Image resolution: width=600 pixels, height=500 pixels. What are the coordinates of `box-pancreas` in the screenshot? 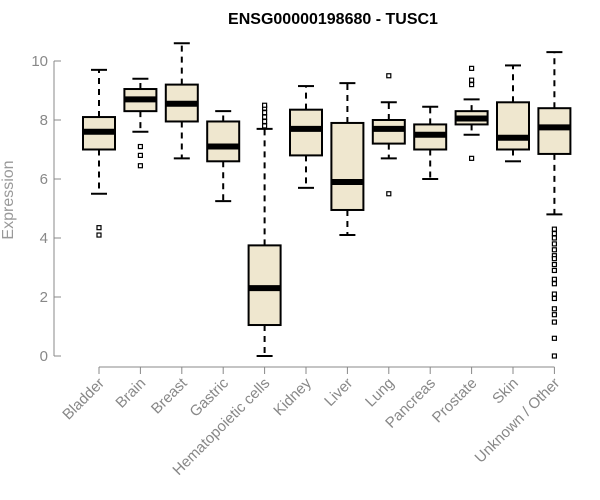 It's located at (430, 142).